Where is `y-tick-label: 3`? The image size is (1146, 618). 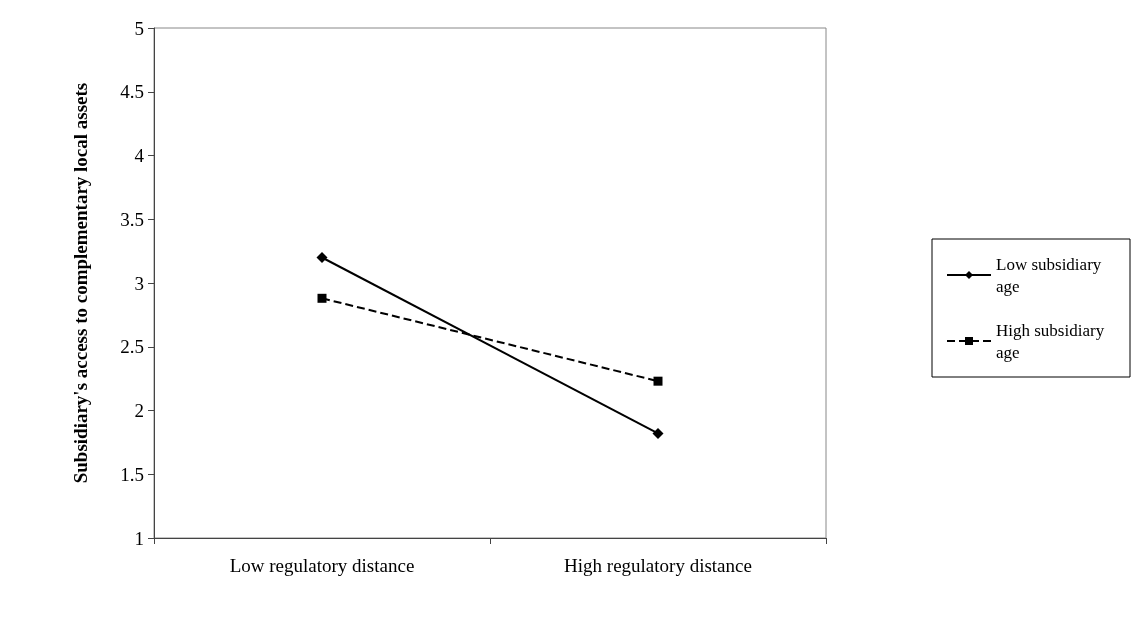
y-tick-label: 3 is located at coordinates (139, 283).